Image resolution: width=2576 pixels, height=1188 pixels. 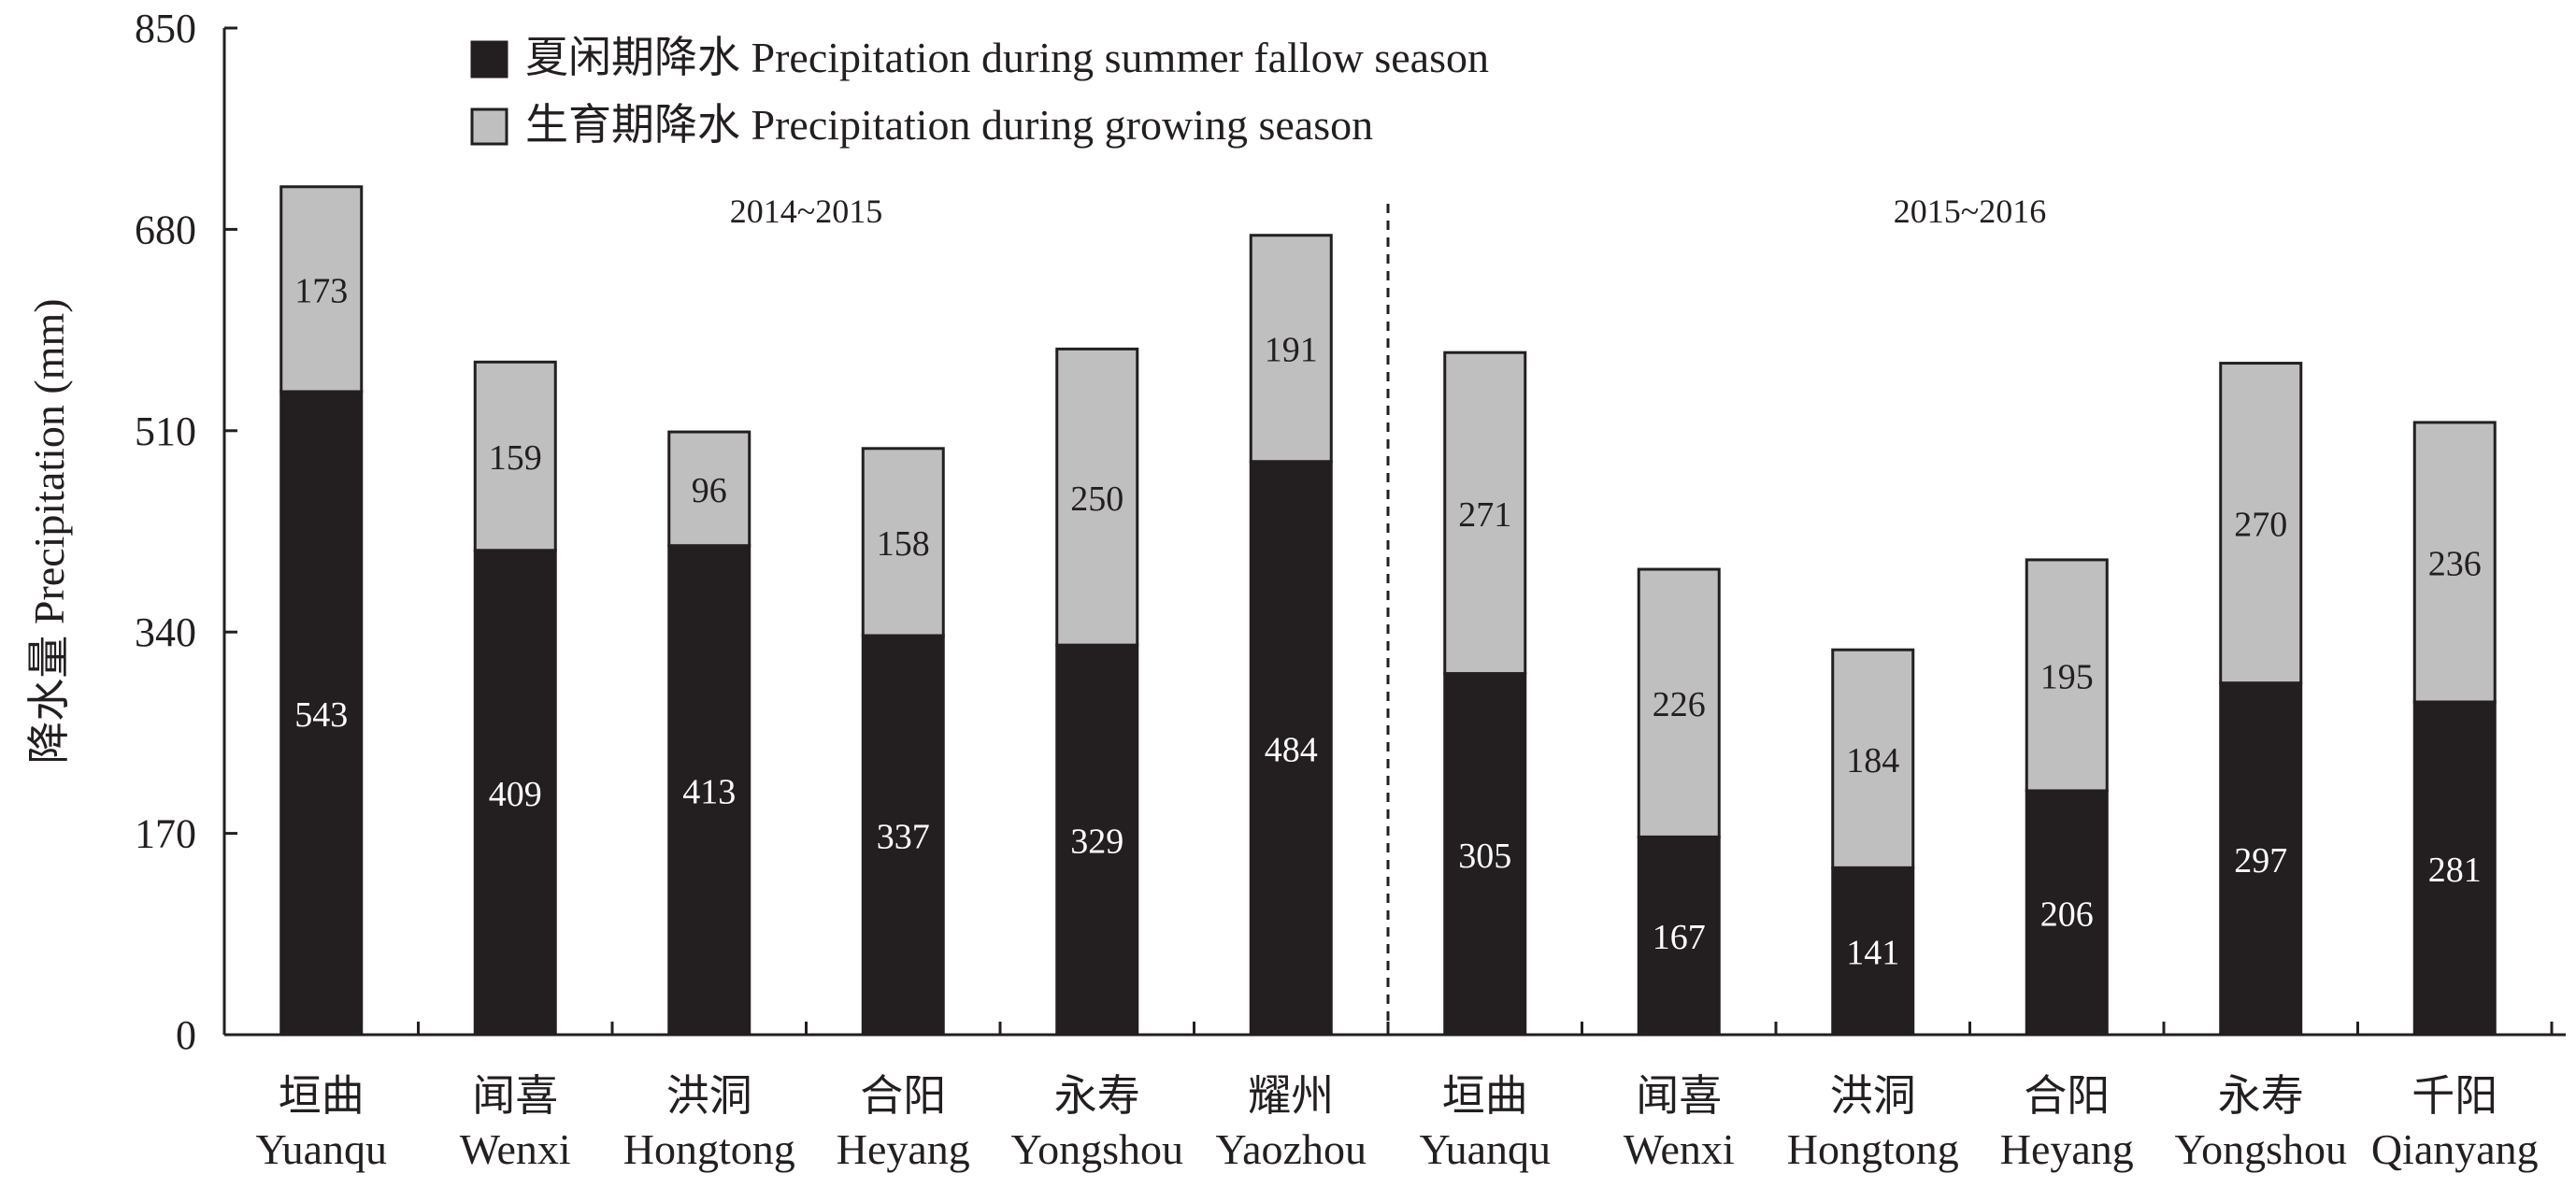 I want to click on data-label-summer-fallow: 329, so click(x=1096, y=842).